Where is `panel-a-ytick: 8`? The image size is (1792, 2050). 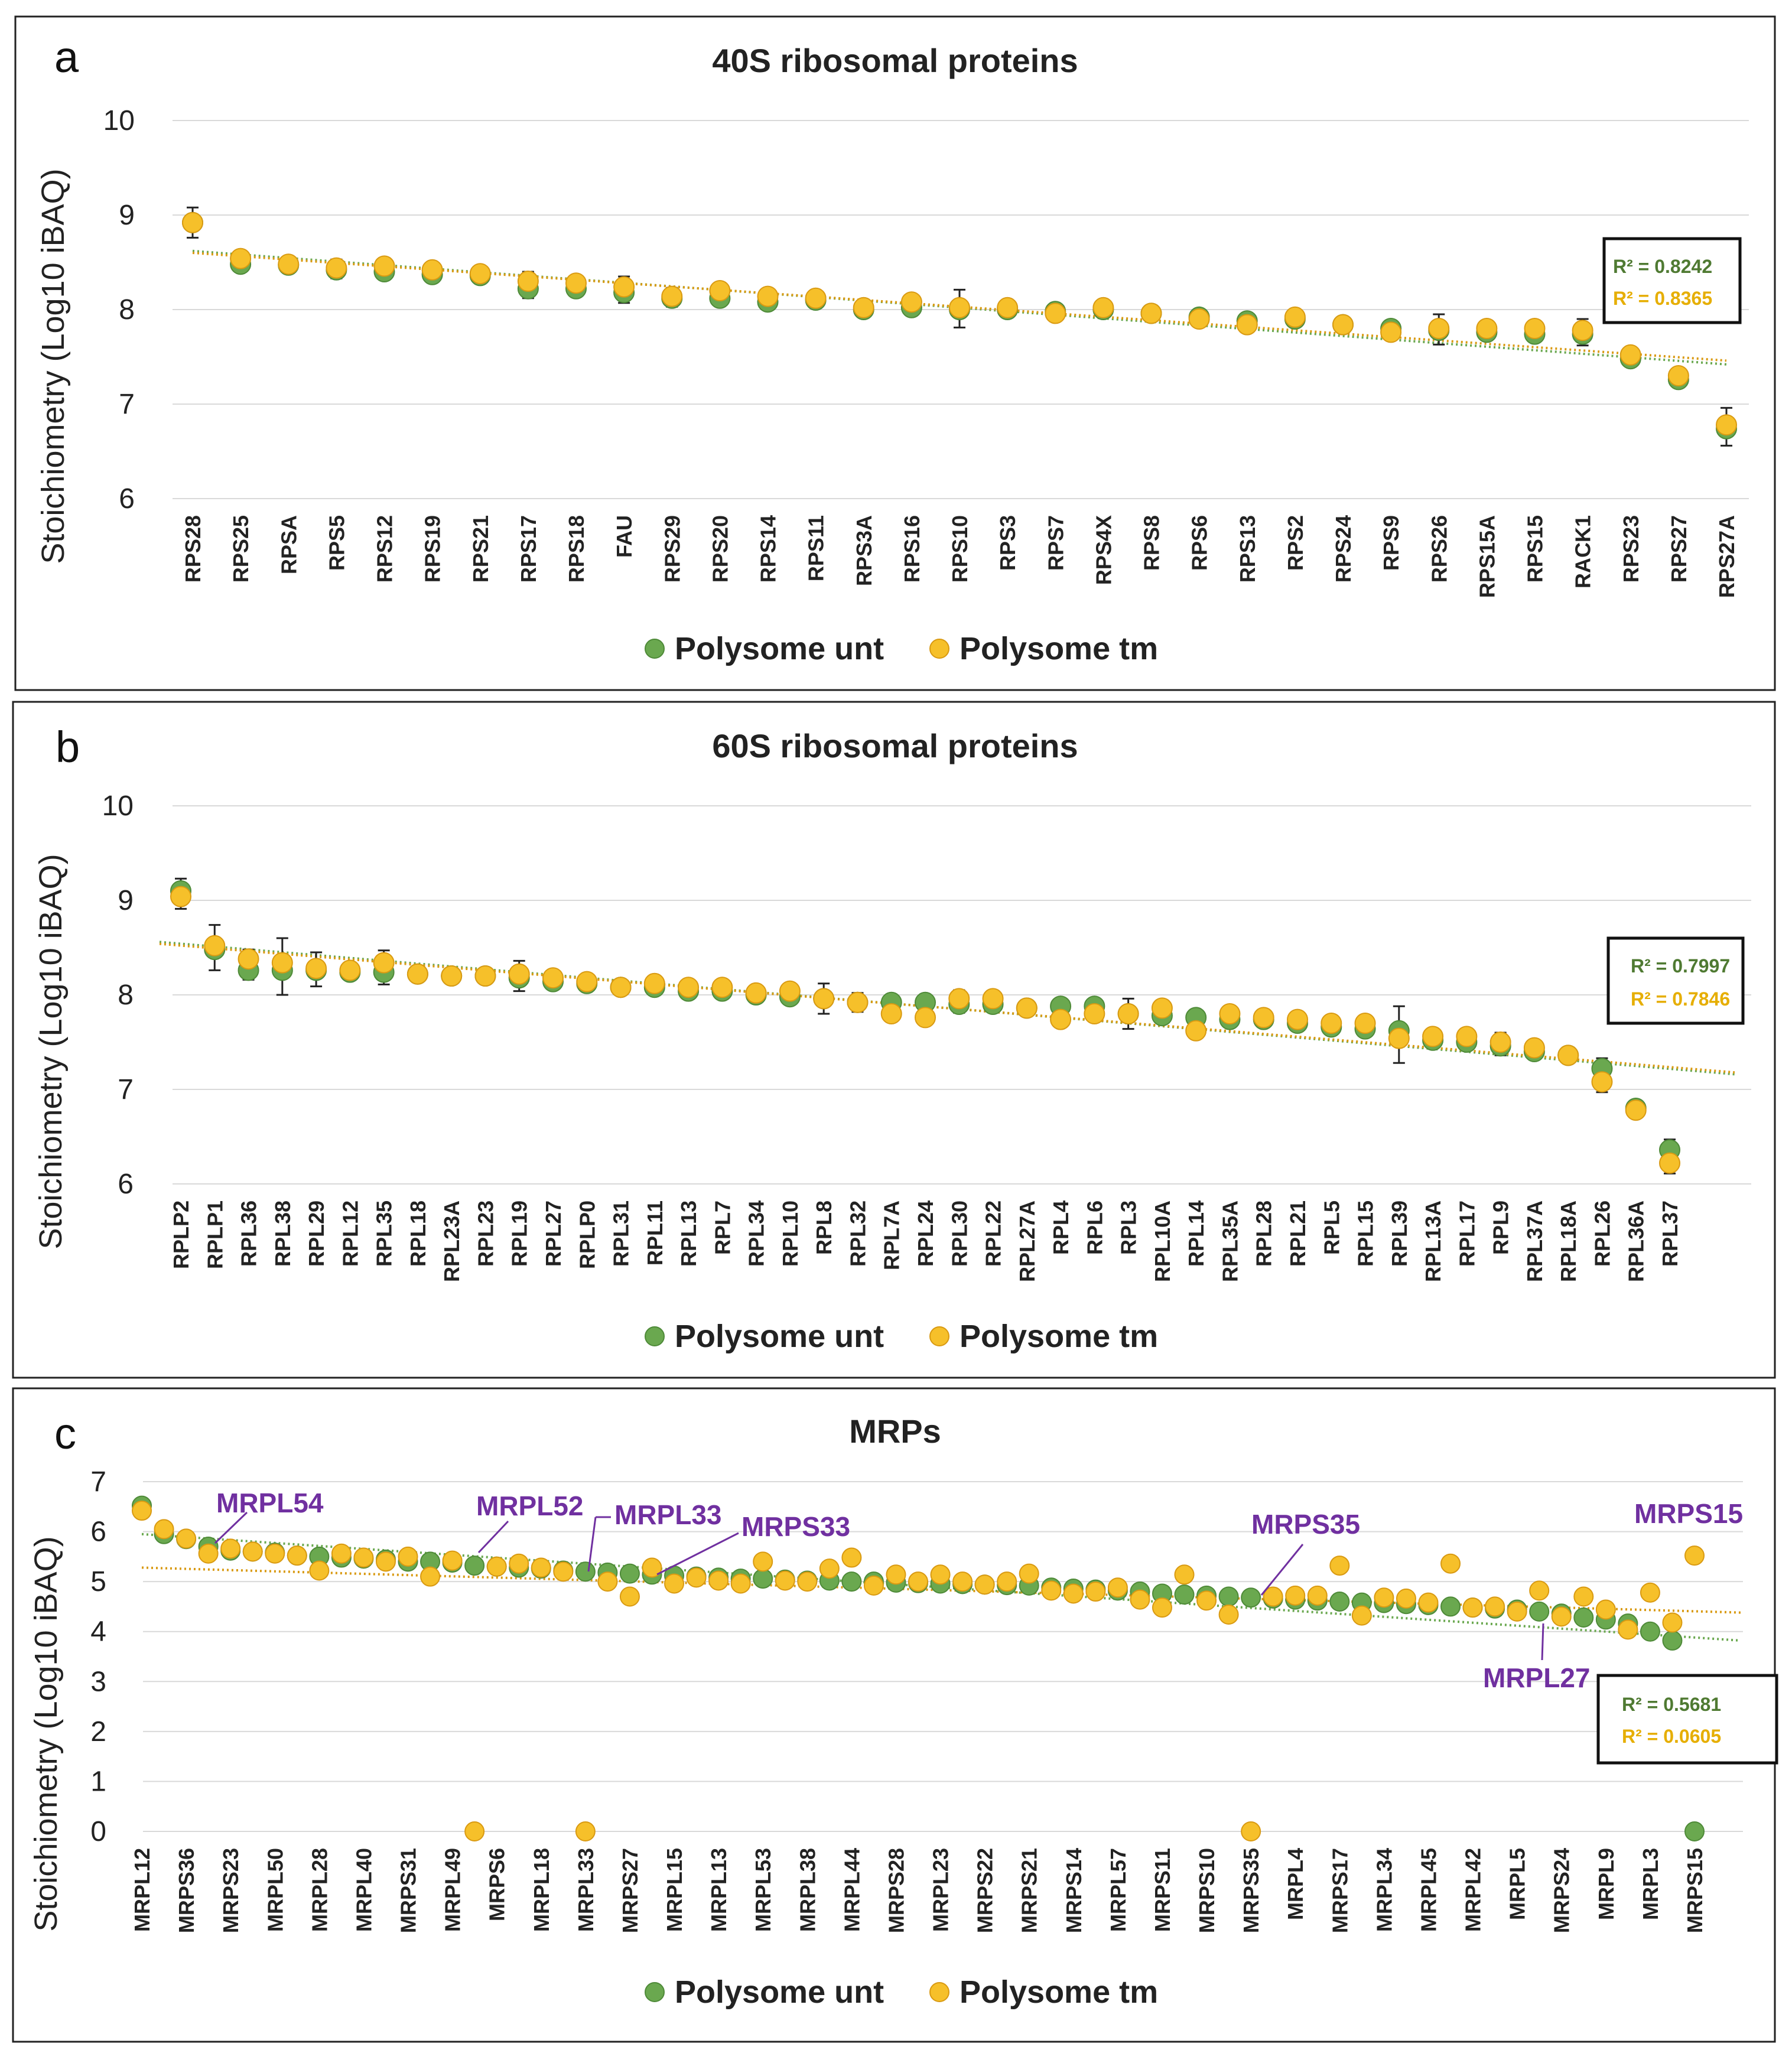
panel-a-ytick: 8 is located at coordinates (127, 310).